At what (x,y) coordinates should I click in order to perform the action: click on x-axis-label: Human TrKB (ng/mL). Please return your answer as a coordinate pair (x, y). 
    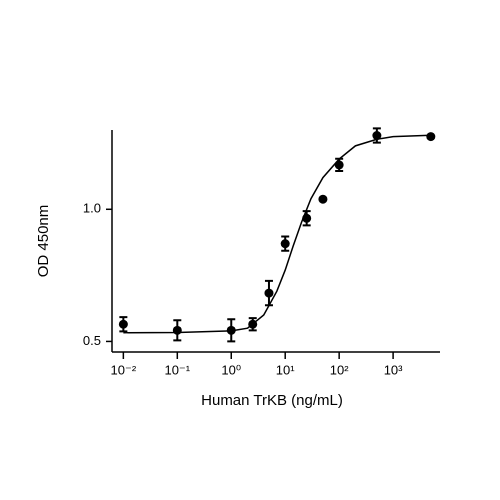
    Looking at the image, I should click on (272, 400).